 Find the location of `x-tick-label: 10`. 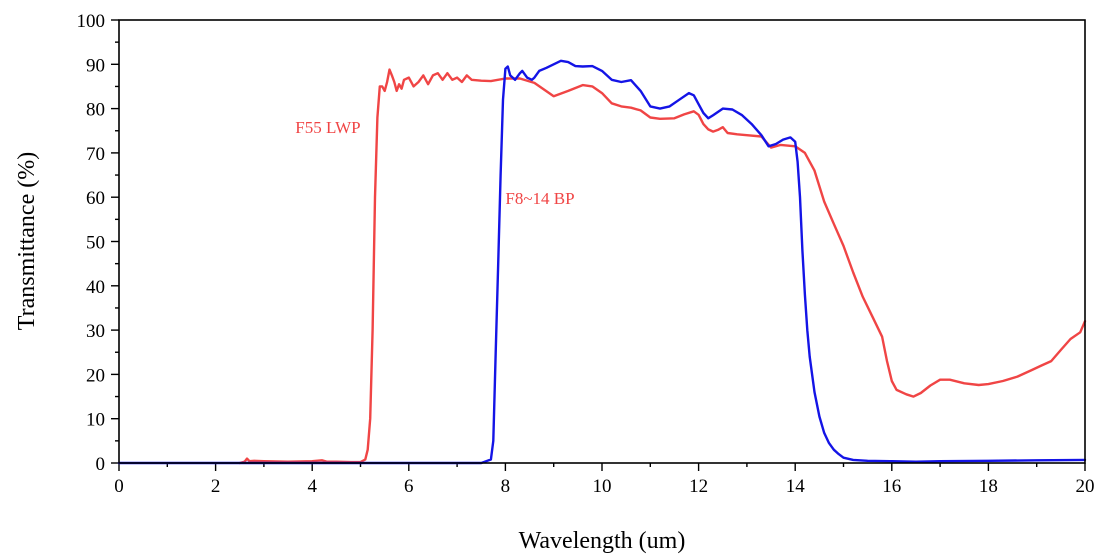

x-tick-label: 10 is located at coordinates (602, 486).